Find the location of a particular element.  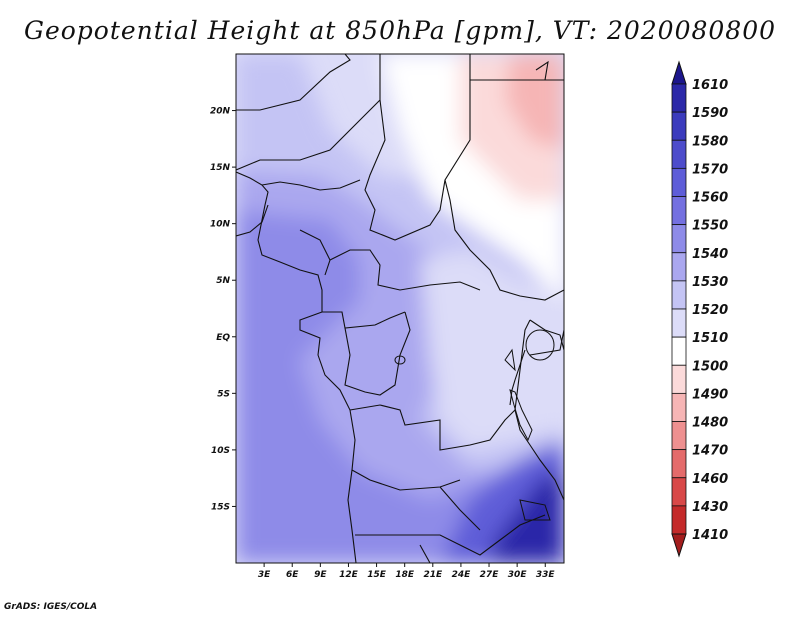

x-tick-label: 21E is located at coordinates (433, 575).